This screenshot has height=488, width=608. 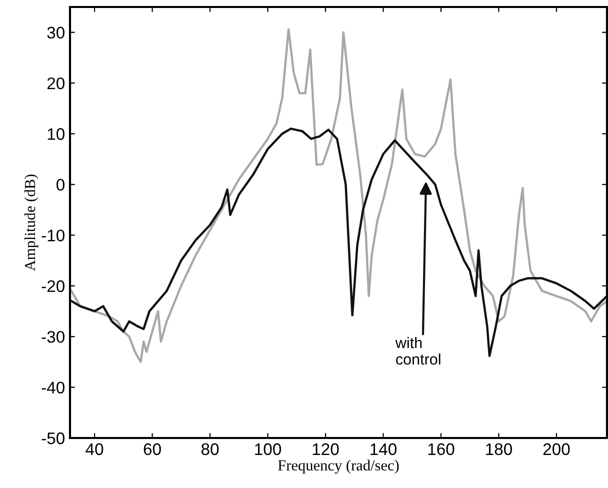 I want to click on x-axis-title: Frequency (rad/sec), so click(x=338, y=467).